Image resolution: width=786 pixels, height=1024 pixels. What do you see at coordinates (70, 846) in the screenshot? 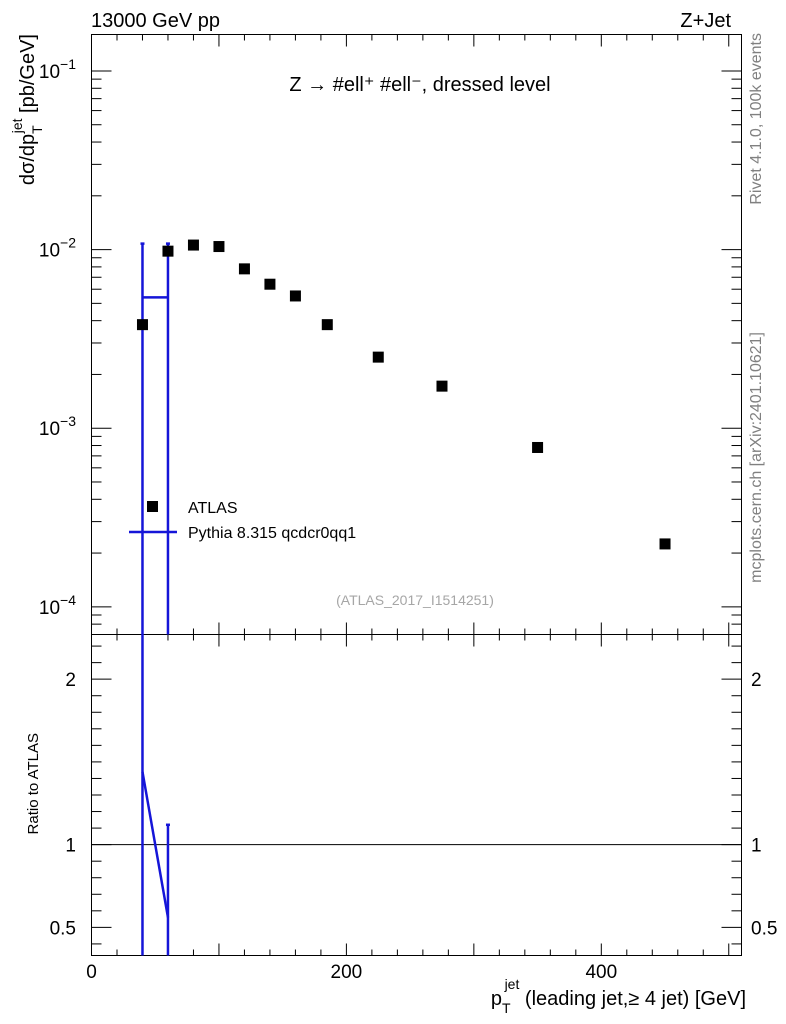
I see `ratio-y-tick-label-left: 1` at bounding box center [70, 846].